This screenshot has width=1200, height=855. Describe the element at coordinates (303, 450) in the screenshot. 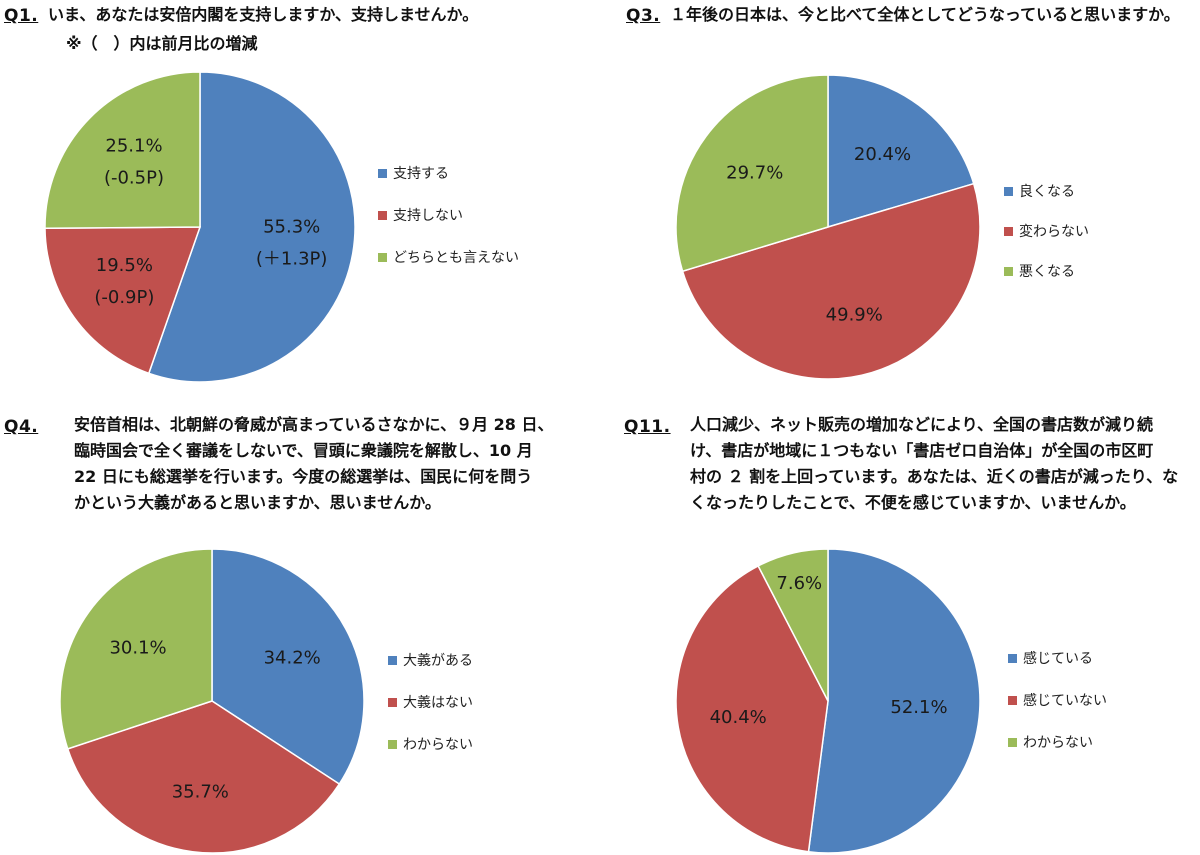

I see `question-text-line: 臨時国会で全く審議をしないで、冒頭に衆議院を解散し、10 月` at that location.